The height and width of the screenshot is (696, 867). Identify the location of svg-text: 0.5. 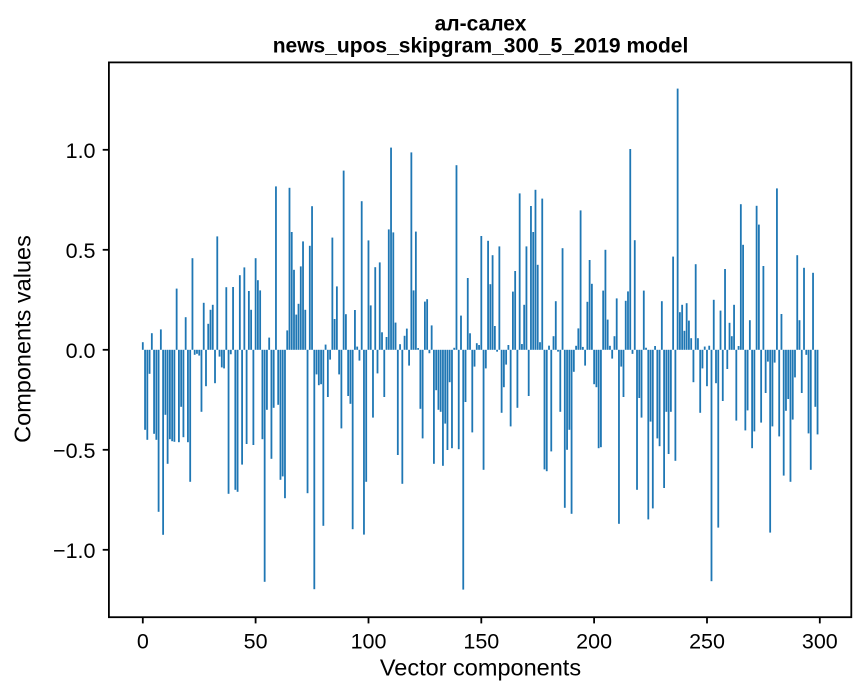
(81, 251).